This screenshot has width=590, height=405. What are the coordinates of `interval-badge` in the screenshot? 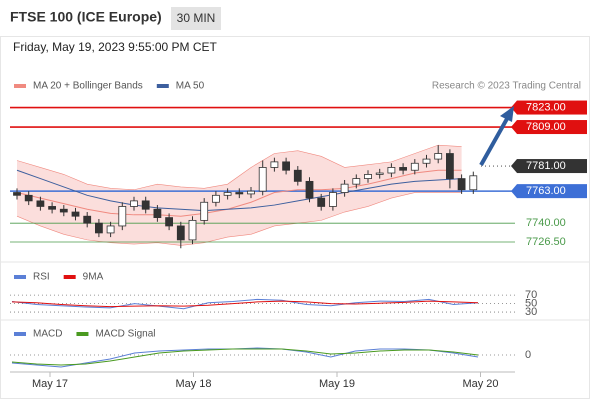 It's located at (196, 18).